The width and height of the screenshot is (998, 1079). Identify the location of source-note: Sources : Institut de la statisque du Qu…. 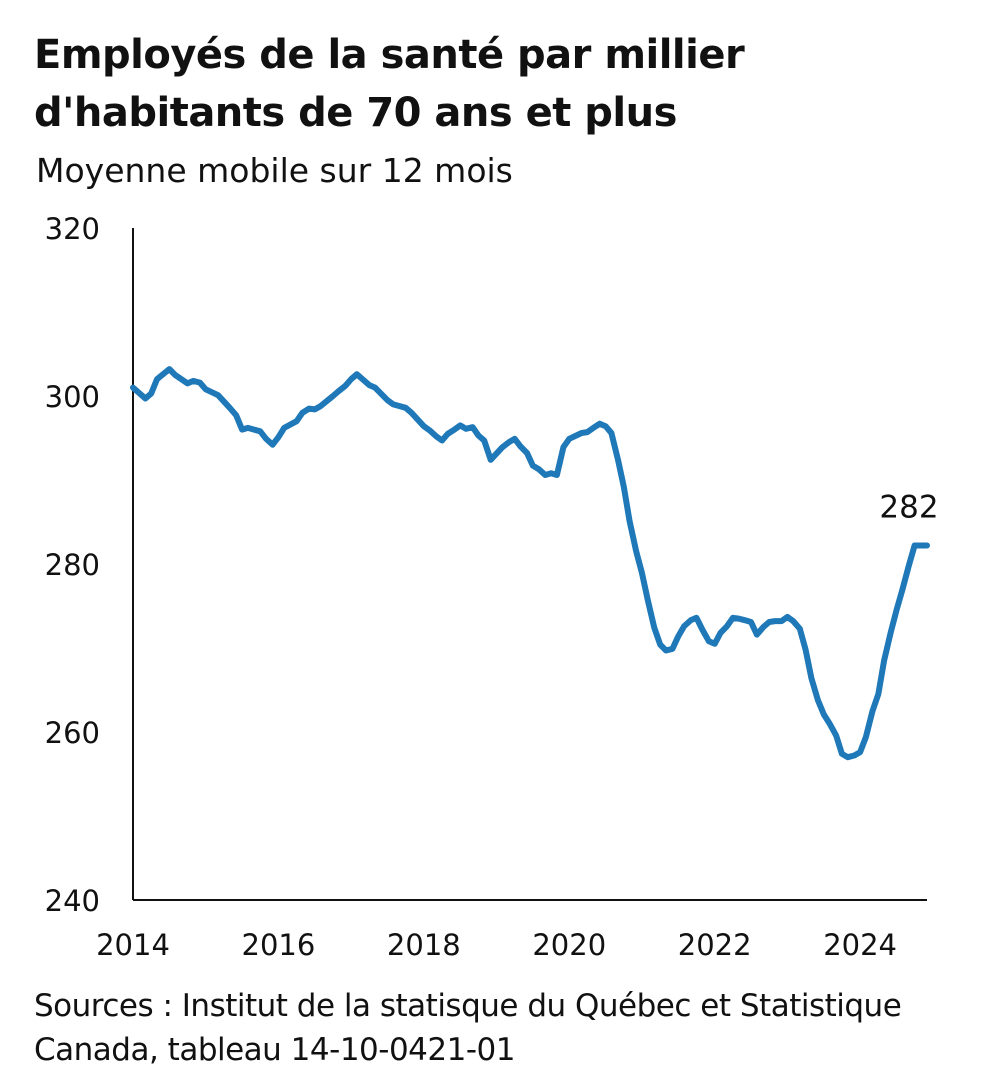
(468, 1028).